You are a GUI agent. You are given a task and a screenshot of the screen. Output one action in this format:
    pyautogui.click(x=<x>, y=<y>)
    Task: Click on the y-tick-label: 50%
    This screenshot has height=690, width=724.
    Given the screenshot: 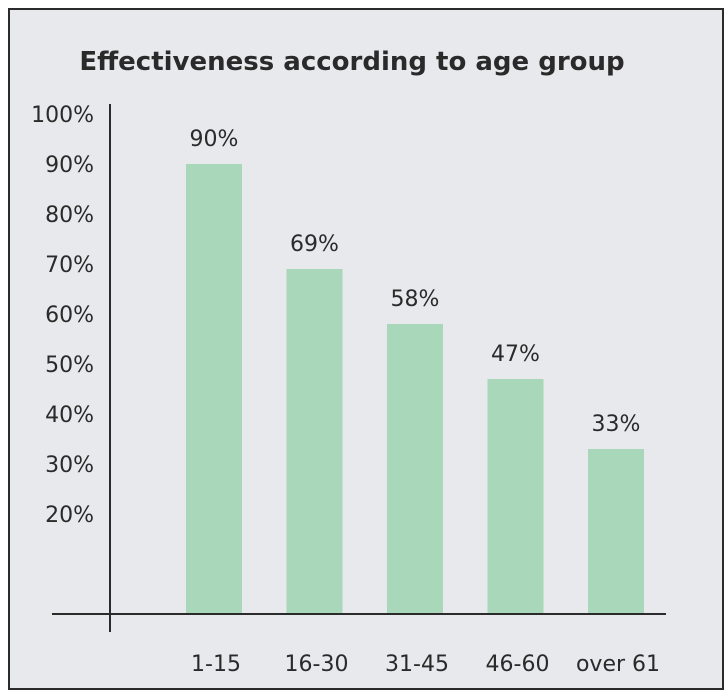 What is the action you would take?
    pyautogui.click(x=69, y=365)
    